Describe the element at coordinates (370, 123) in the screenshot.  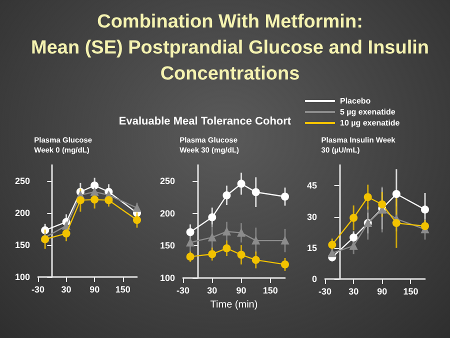
I see `legend-label: 10 µg exenatide` at that location.